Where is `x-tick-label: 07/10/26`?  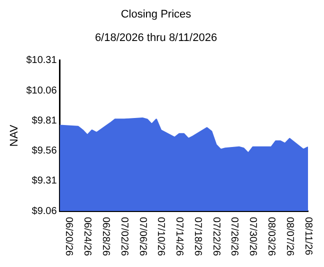
x-tick-label: 07/10/26 is located at coordinates (160, 236).